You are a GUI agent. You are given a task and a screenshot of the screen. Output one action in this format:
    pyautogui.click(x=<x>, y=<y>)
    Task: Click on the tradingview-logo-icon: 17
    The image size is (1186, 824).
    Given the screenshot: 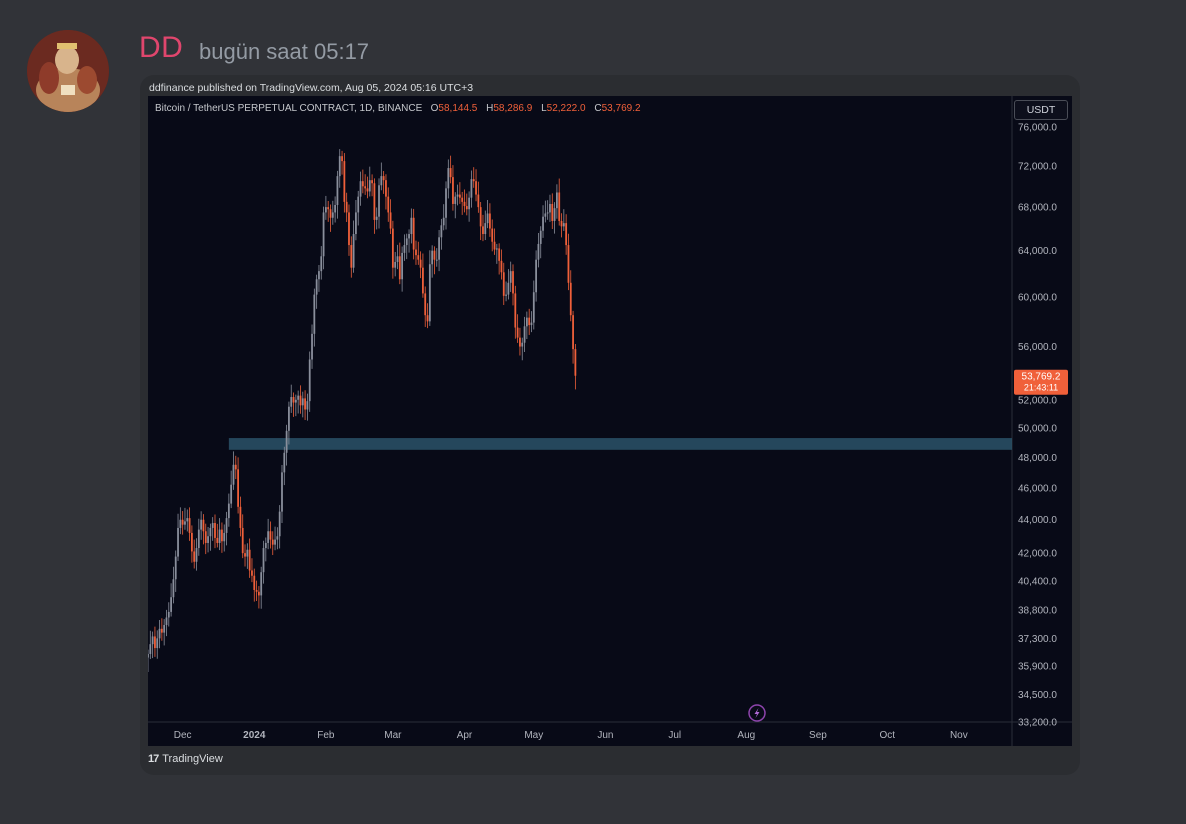 What is the action you would take?
    pyautogui.click(x=153, y=759)
    